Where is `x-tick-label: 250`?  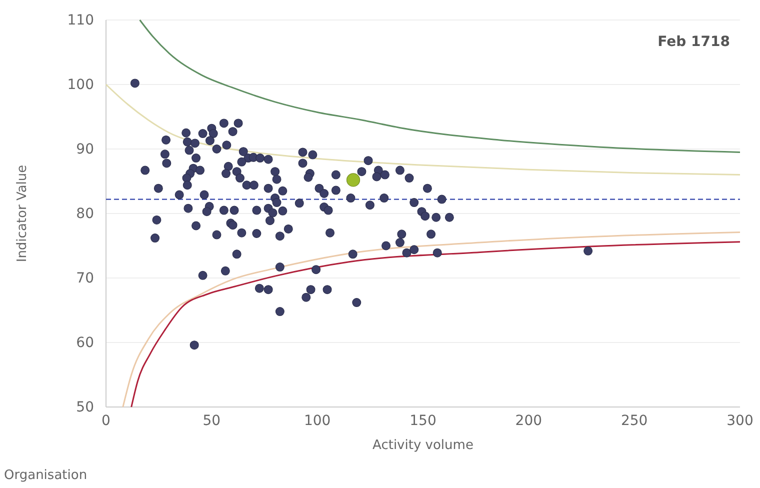 x-tick-label: 250 is located at coordinates (634, 420).